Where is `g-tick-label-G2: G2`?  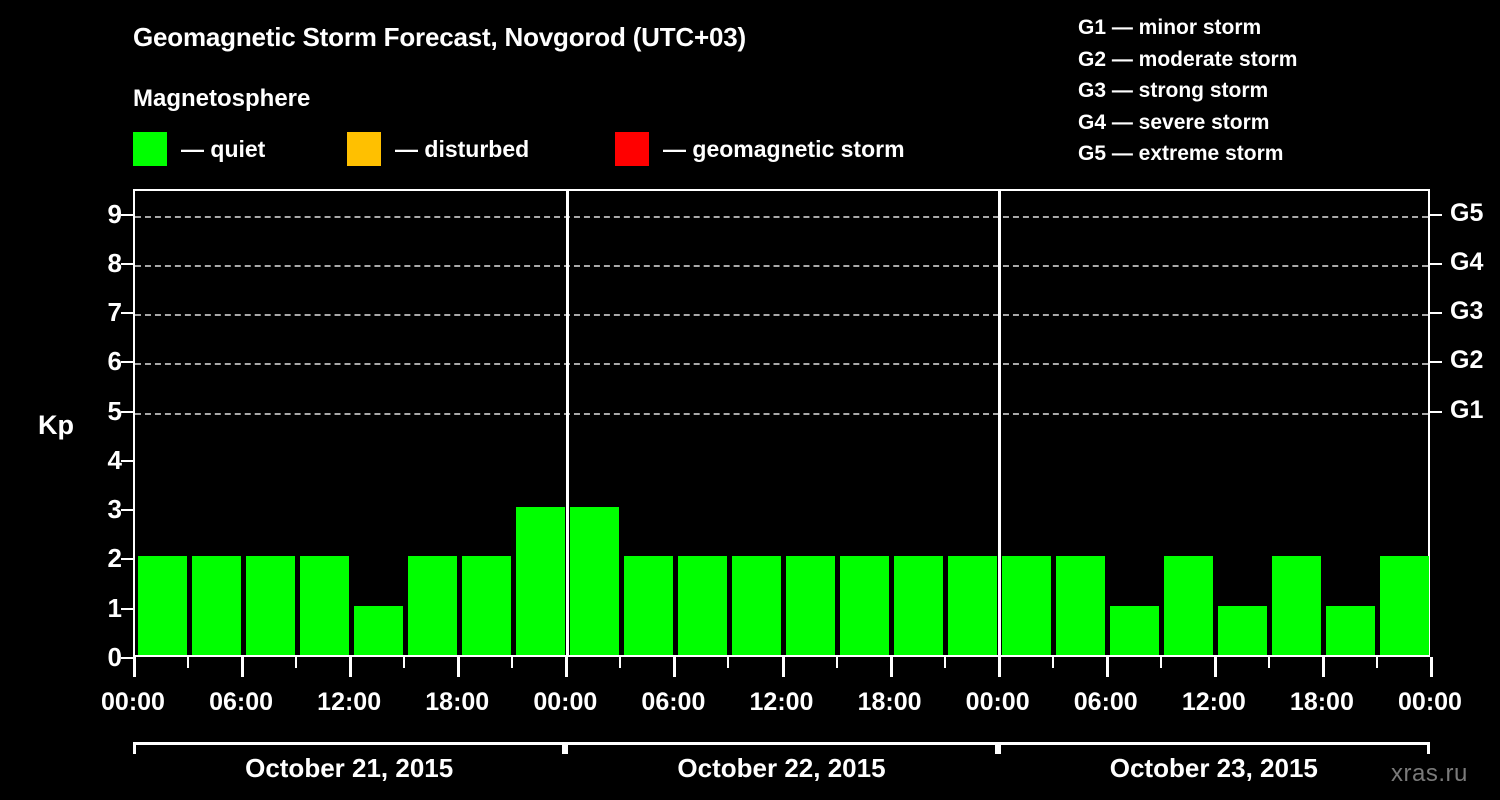 g-tick-label-G2: G2 is located at coordinates (1467, 360).